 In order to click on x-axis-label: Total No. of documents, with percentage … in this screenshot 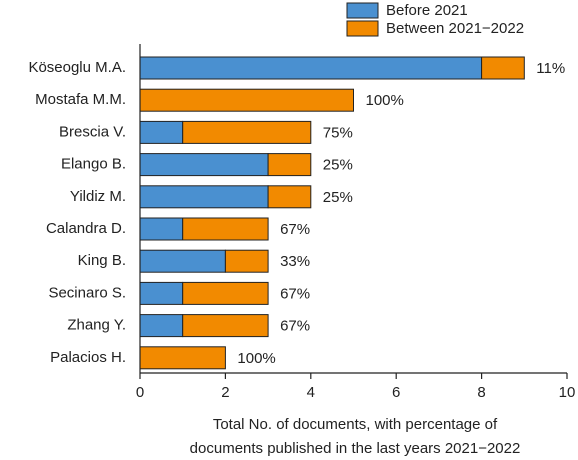, I will do `click(355, 424)`.